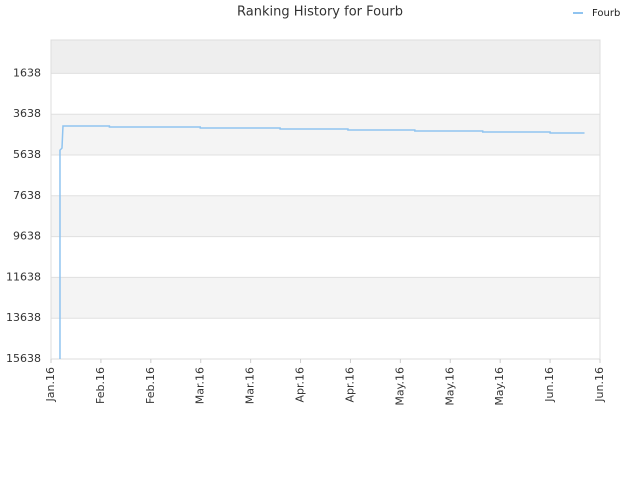 Image resolution: width=640 pixels, height=484 pixels. Describe the element at coordinates (606, 13) in the screenshot. I see `legend-label: Fourb` at that location.